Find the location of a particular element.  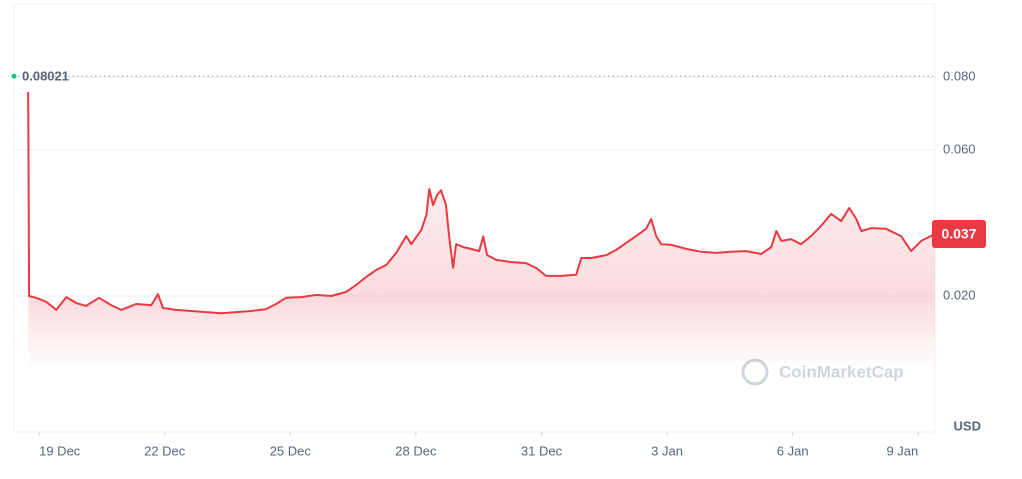

x-tick-label: 25 Dec is located at coordinates (291, 450).